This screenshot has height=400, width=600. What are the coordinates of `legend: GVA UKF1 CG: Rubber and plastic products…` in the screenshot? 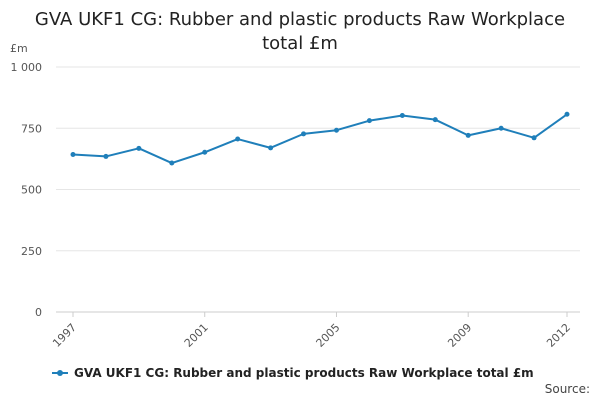 It's located at (293, 373).